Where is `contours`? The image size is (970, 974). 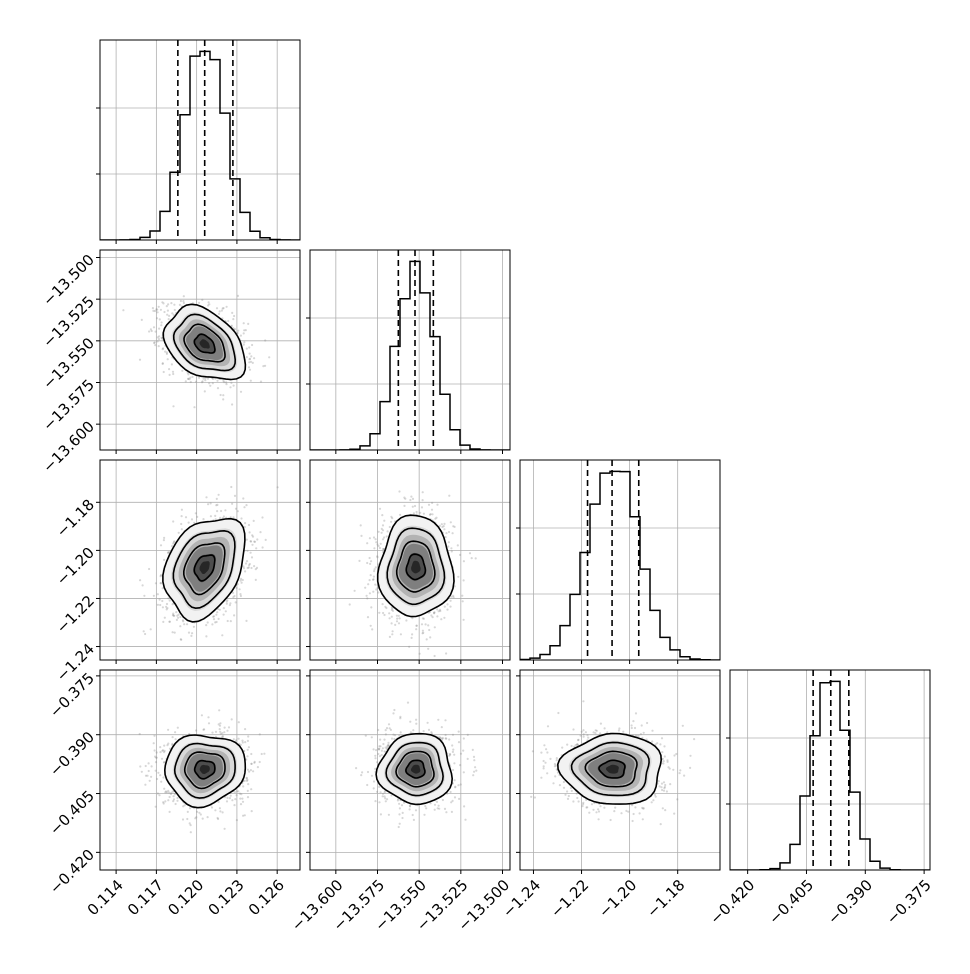 contours is located at coordinates (204, 570).